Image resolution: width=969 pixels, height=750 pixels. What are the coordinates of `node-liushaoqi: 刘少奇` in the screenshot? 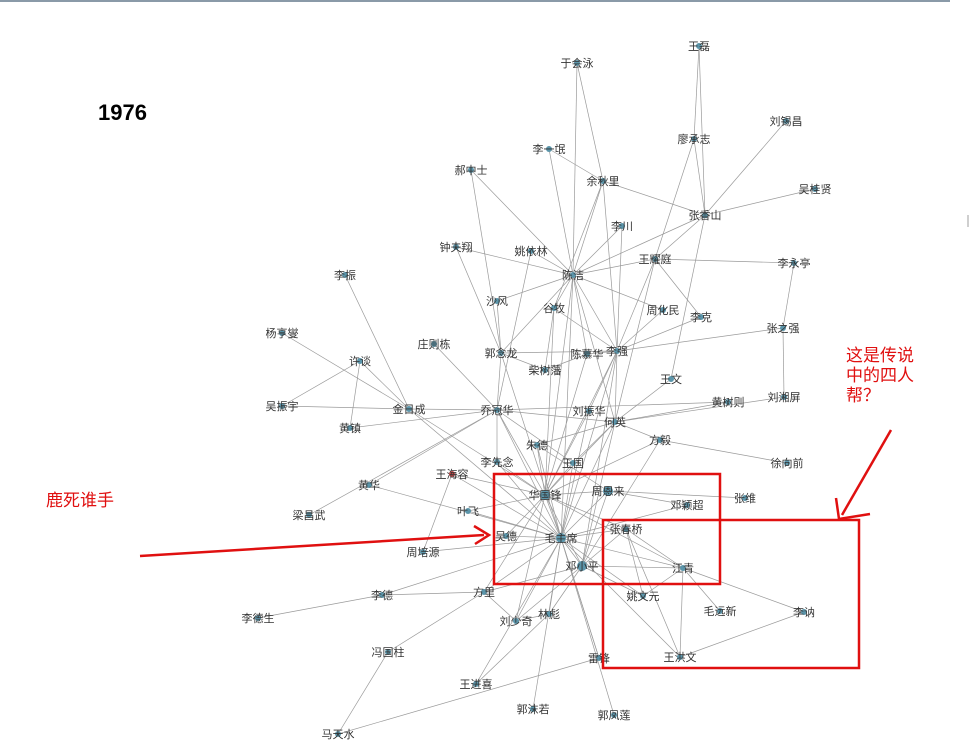 It's located at (516, 621).